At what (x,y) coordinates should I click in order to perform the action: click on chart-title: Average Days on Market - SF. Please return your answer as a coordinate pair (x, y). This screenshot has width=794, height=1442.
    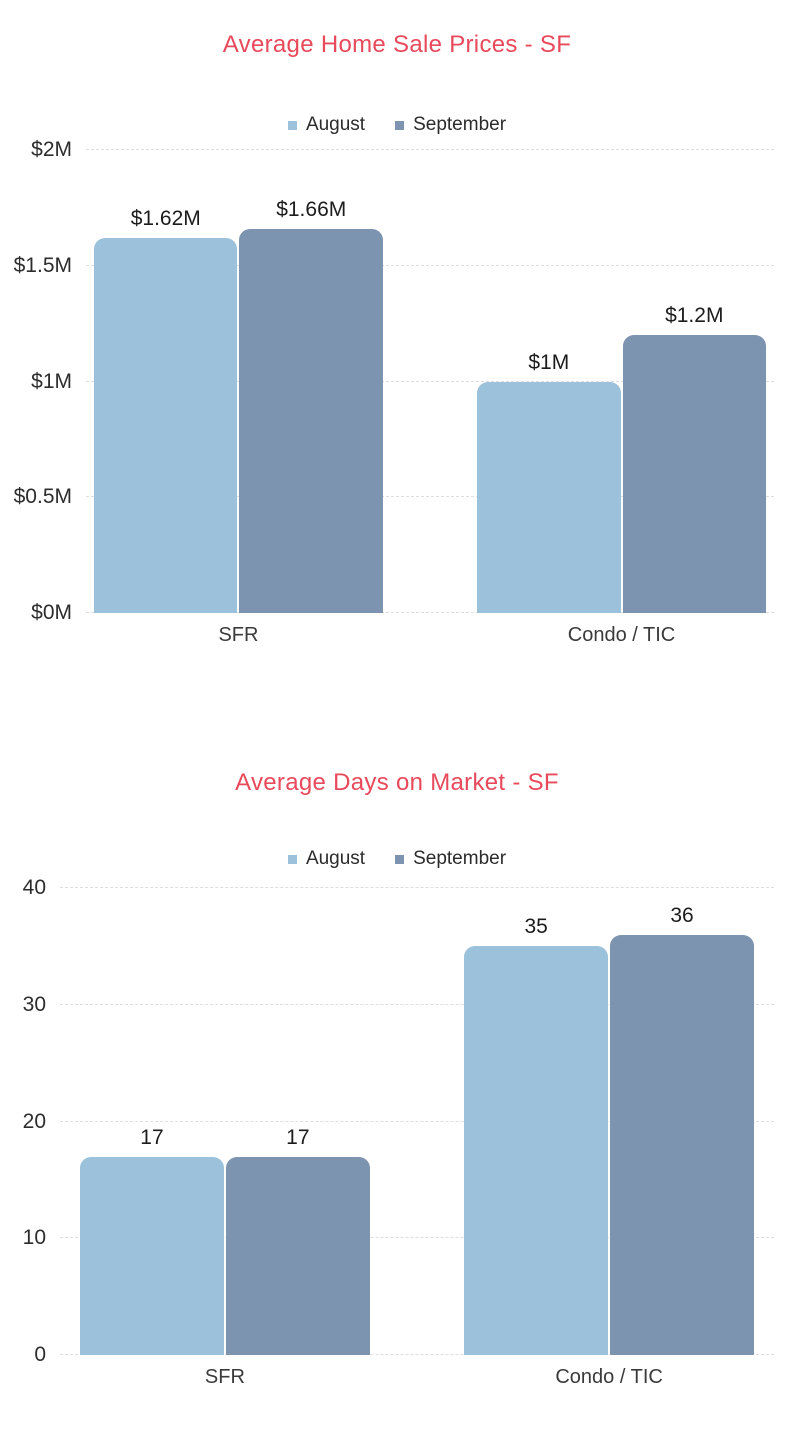
    Looking at the image, I should click on (397, 782).